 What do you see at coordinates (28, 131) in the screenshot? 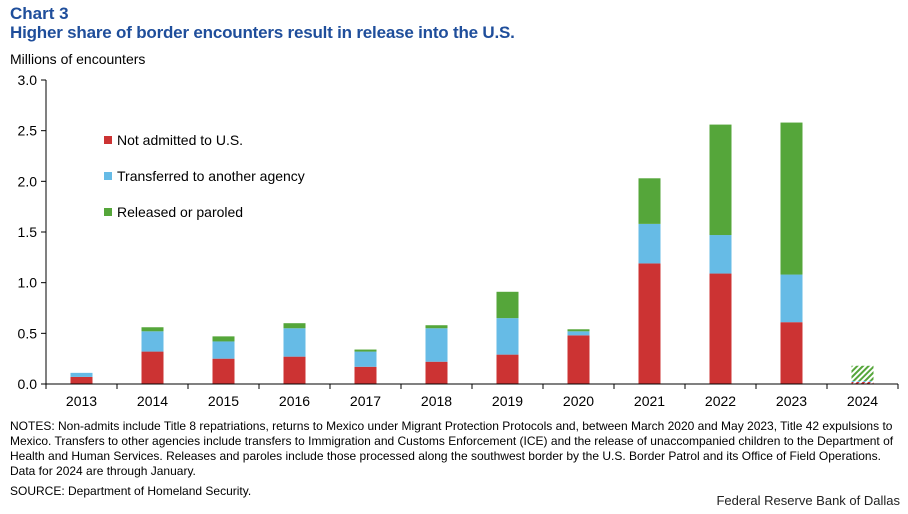
I see `y-tick-label: 2.5` at bounding box center [28, 131].